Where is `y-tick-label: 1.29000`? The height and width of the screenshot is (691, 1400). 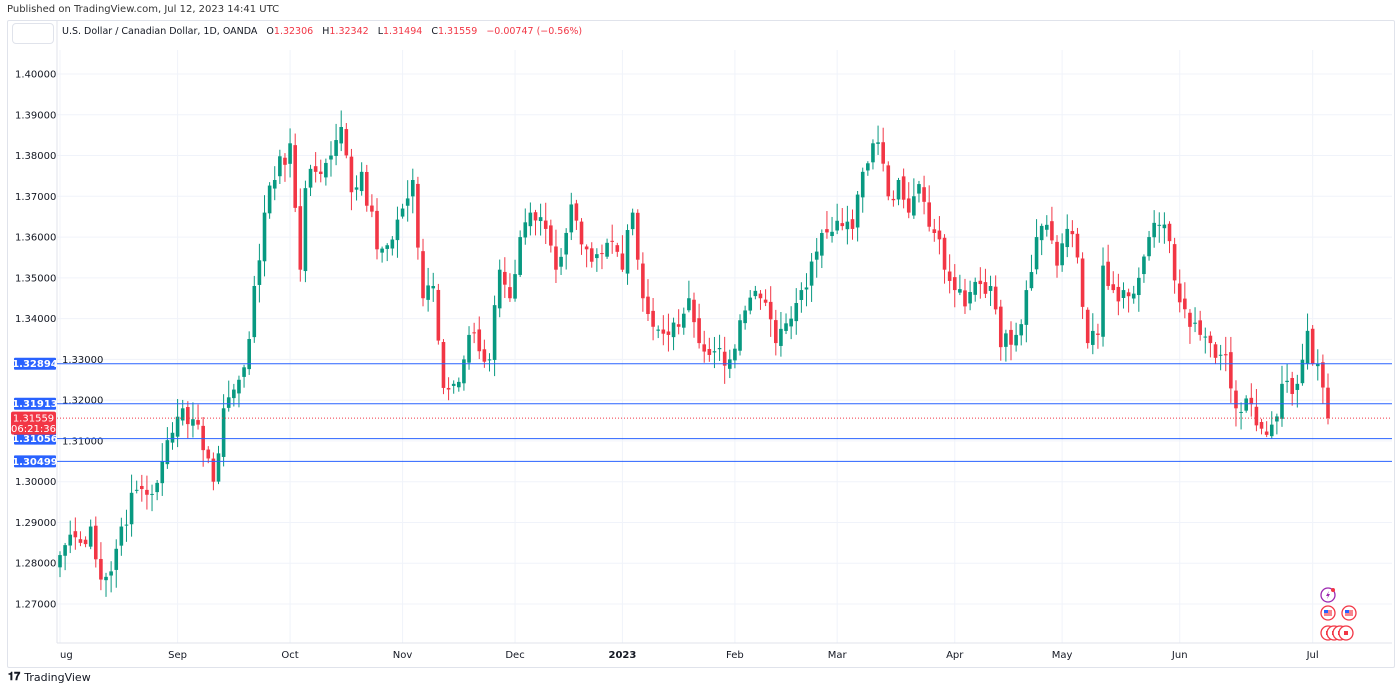
y-tick-label: 1.29000 is located at coordinates (35, 523).